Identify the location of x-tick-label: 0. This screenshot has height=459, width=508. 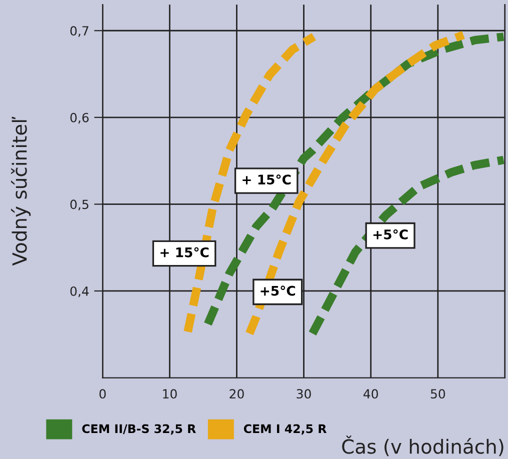
(102, 394).